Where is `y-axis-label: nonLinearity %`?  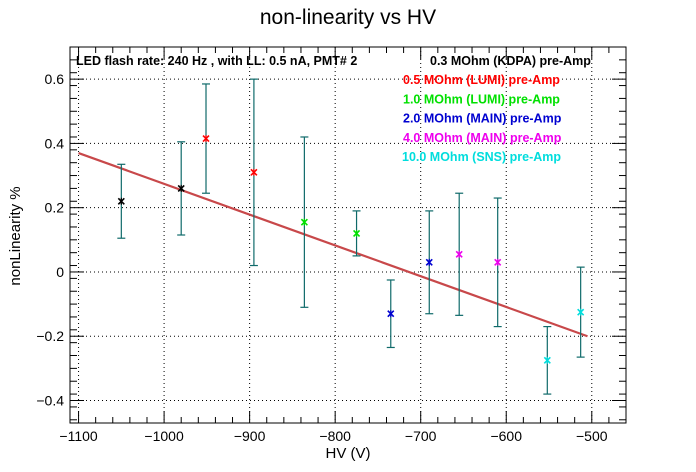
y-axis-label: nonLinearity % is located at coordinates (15, 235).